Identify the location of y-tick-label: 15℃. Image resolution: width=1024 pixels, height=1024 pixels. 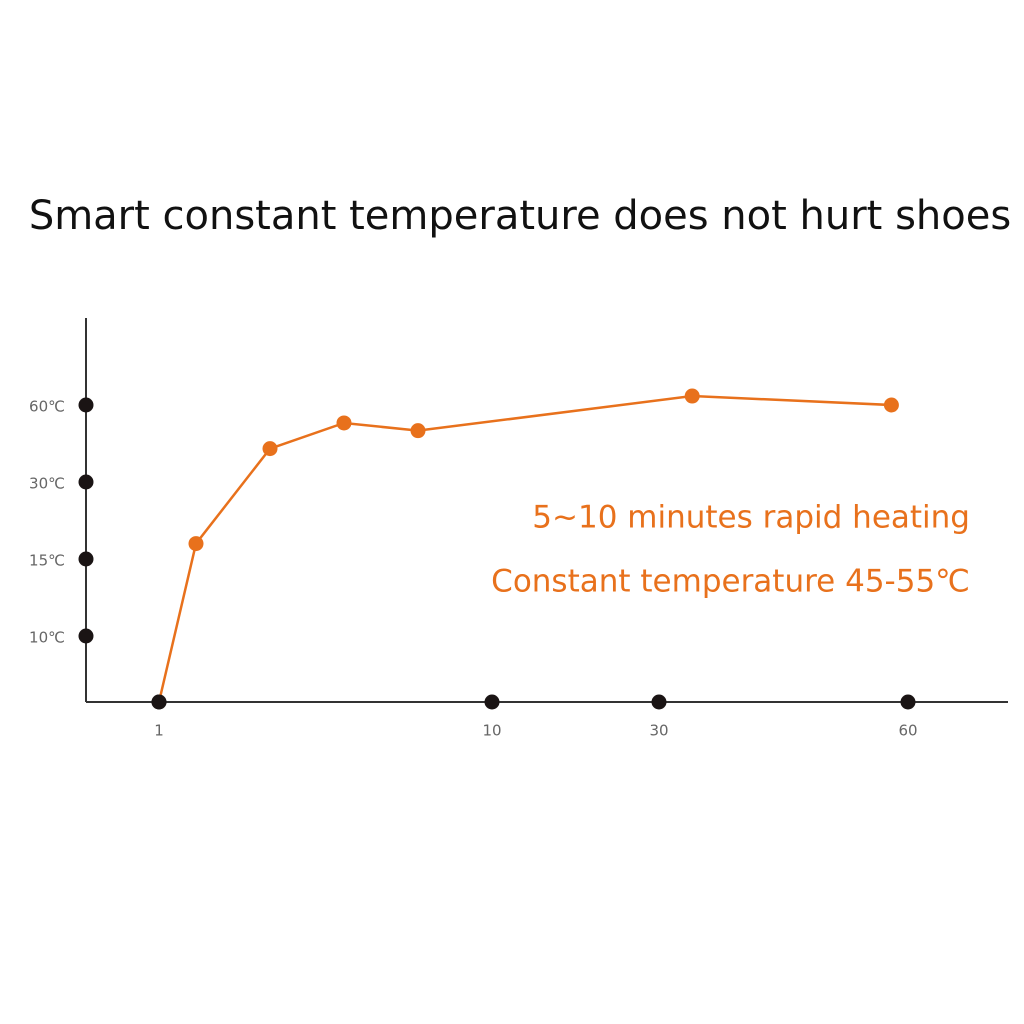
(47, 561).